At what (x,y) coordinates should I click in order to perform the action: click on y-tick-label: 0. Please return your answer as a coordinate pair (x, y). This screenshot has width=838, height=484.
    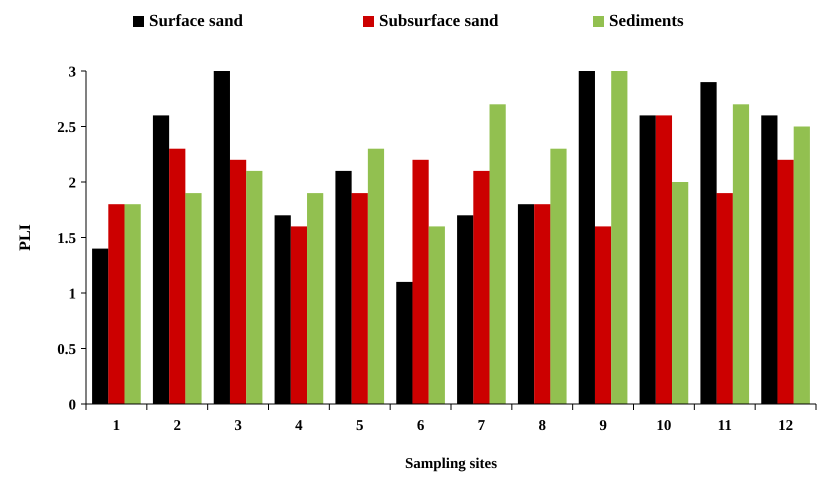
    Looking at the image, I should click on (72, 405).